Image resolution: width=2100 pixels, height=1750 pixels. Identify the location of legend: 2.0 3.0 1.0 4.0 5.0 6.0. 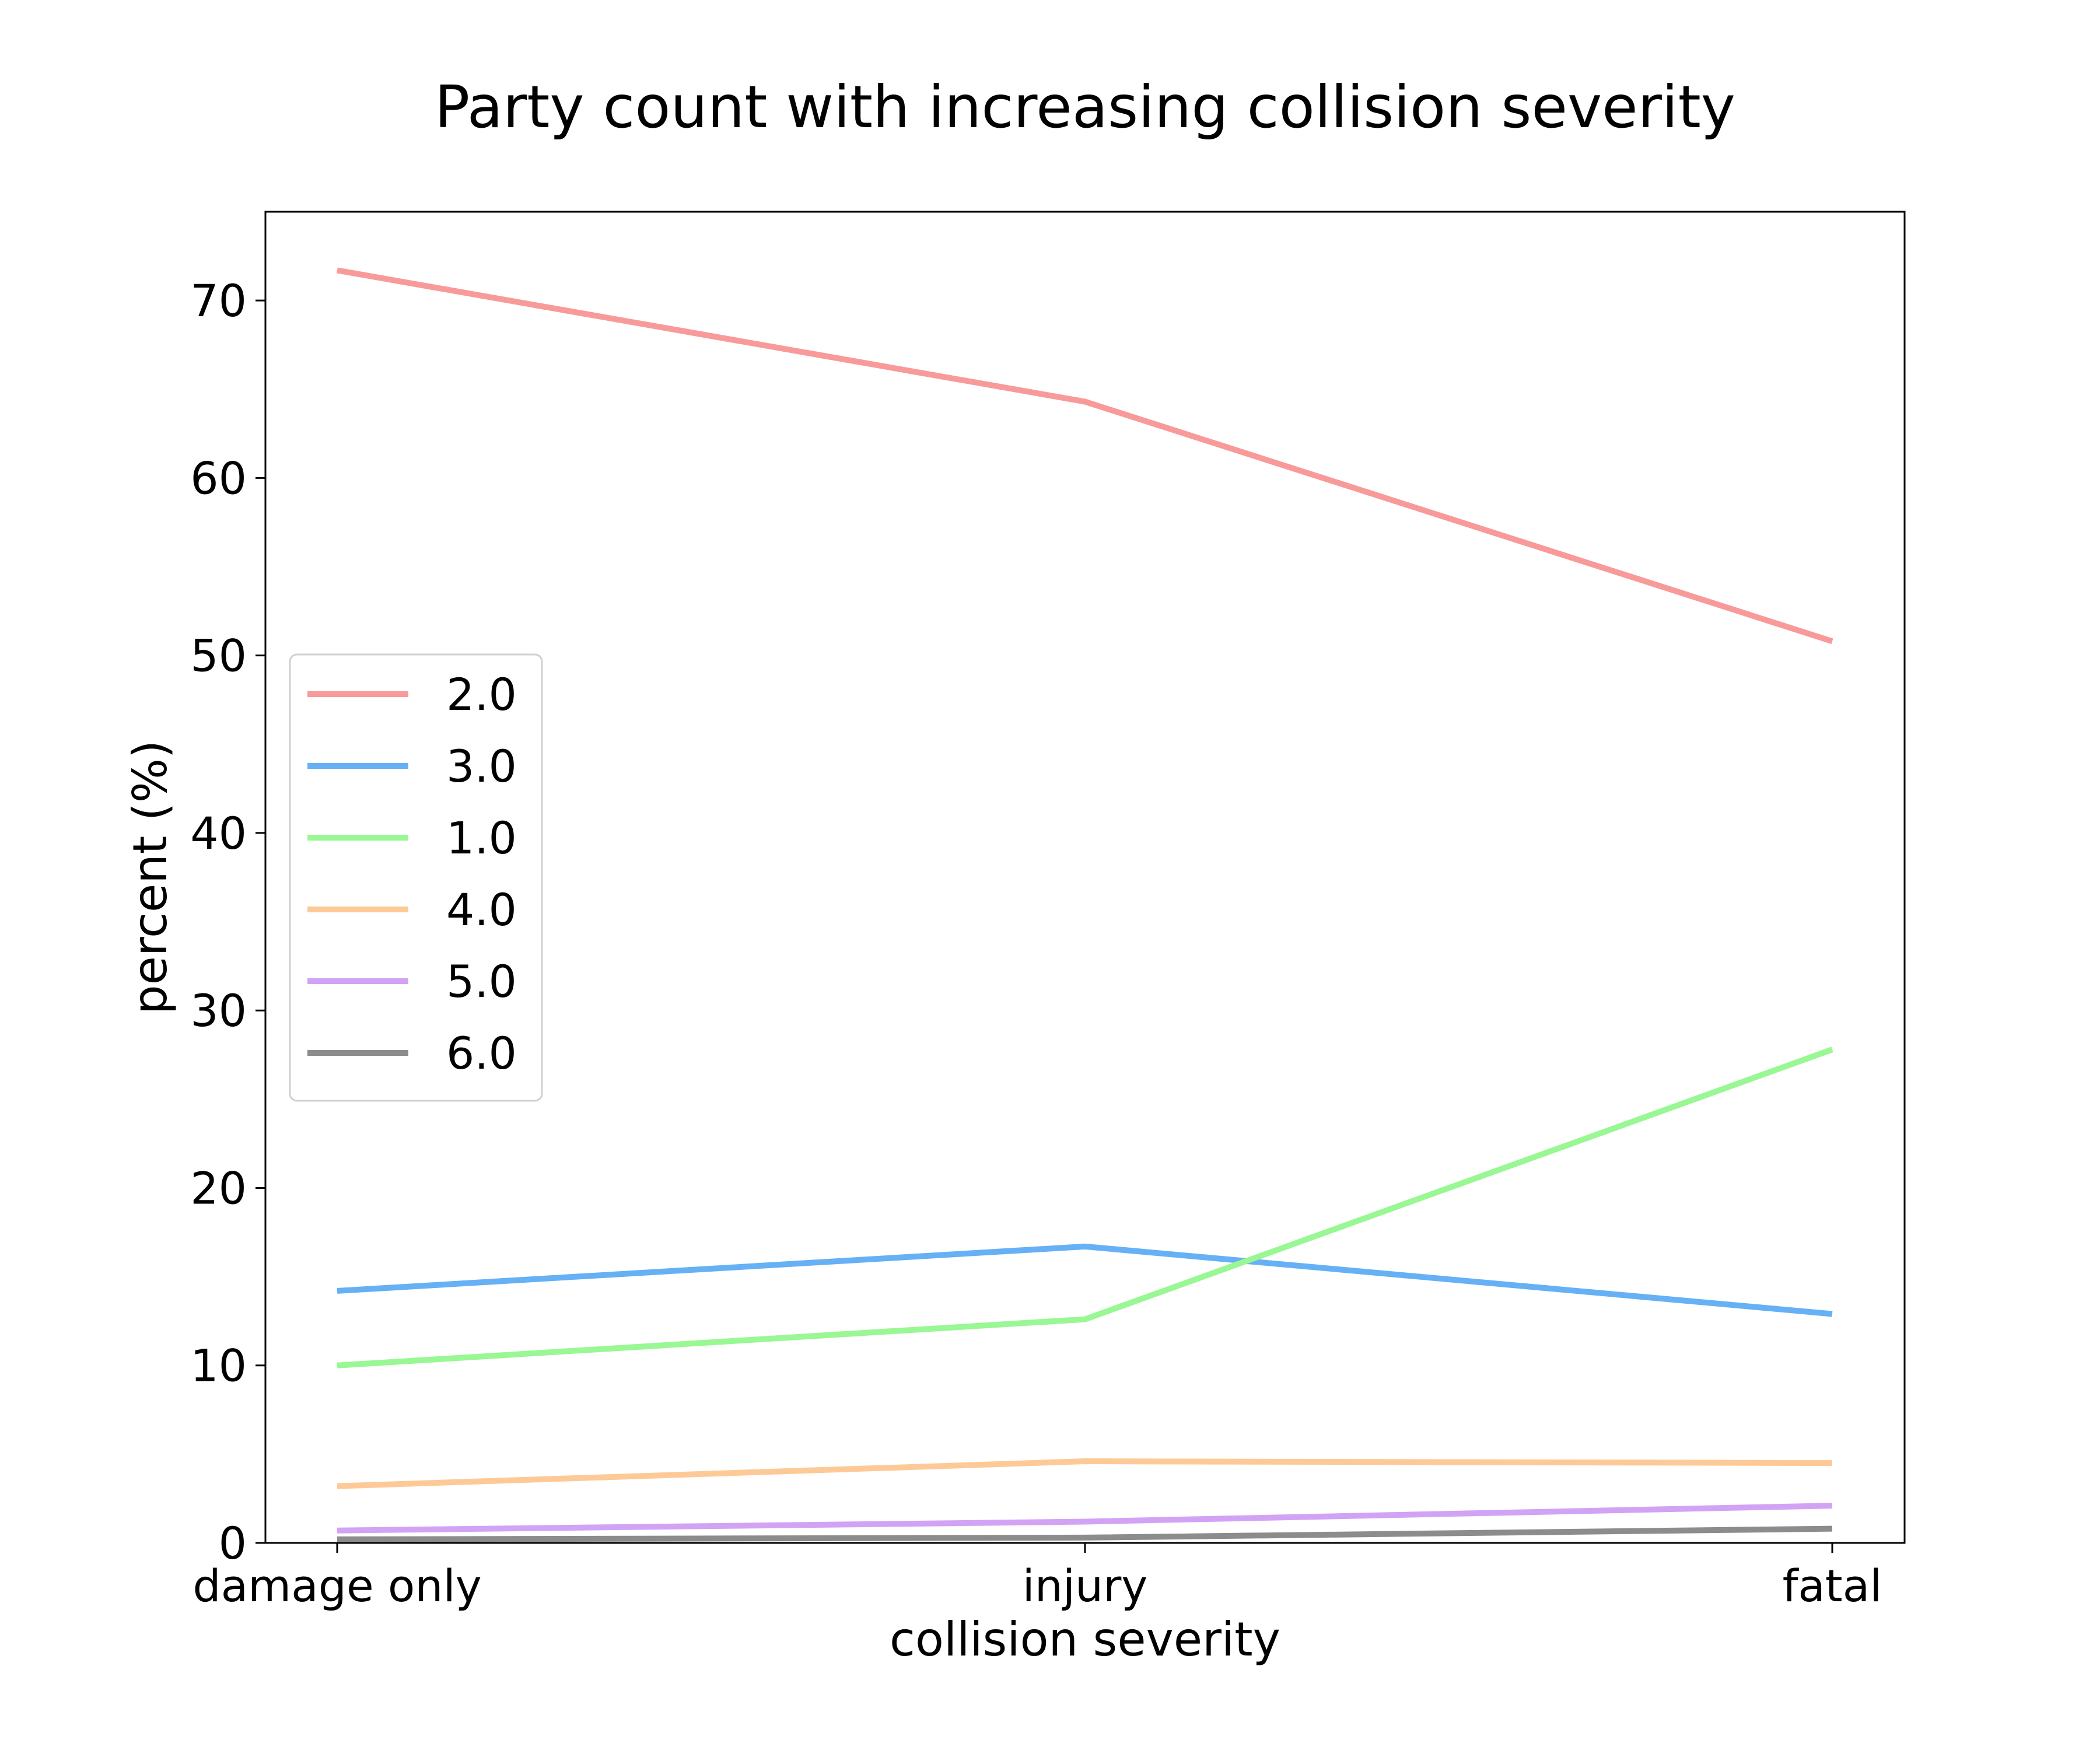
(416, 877).